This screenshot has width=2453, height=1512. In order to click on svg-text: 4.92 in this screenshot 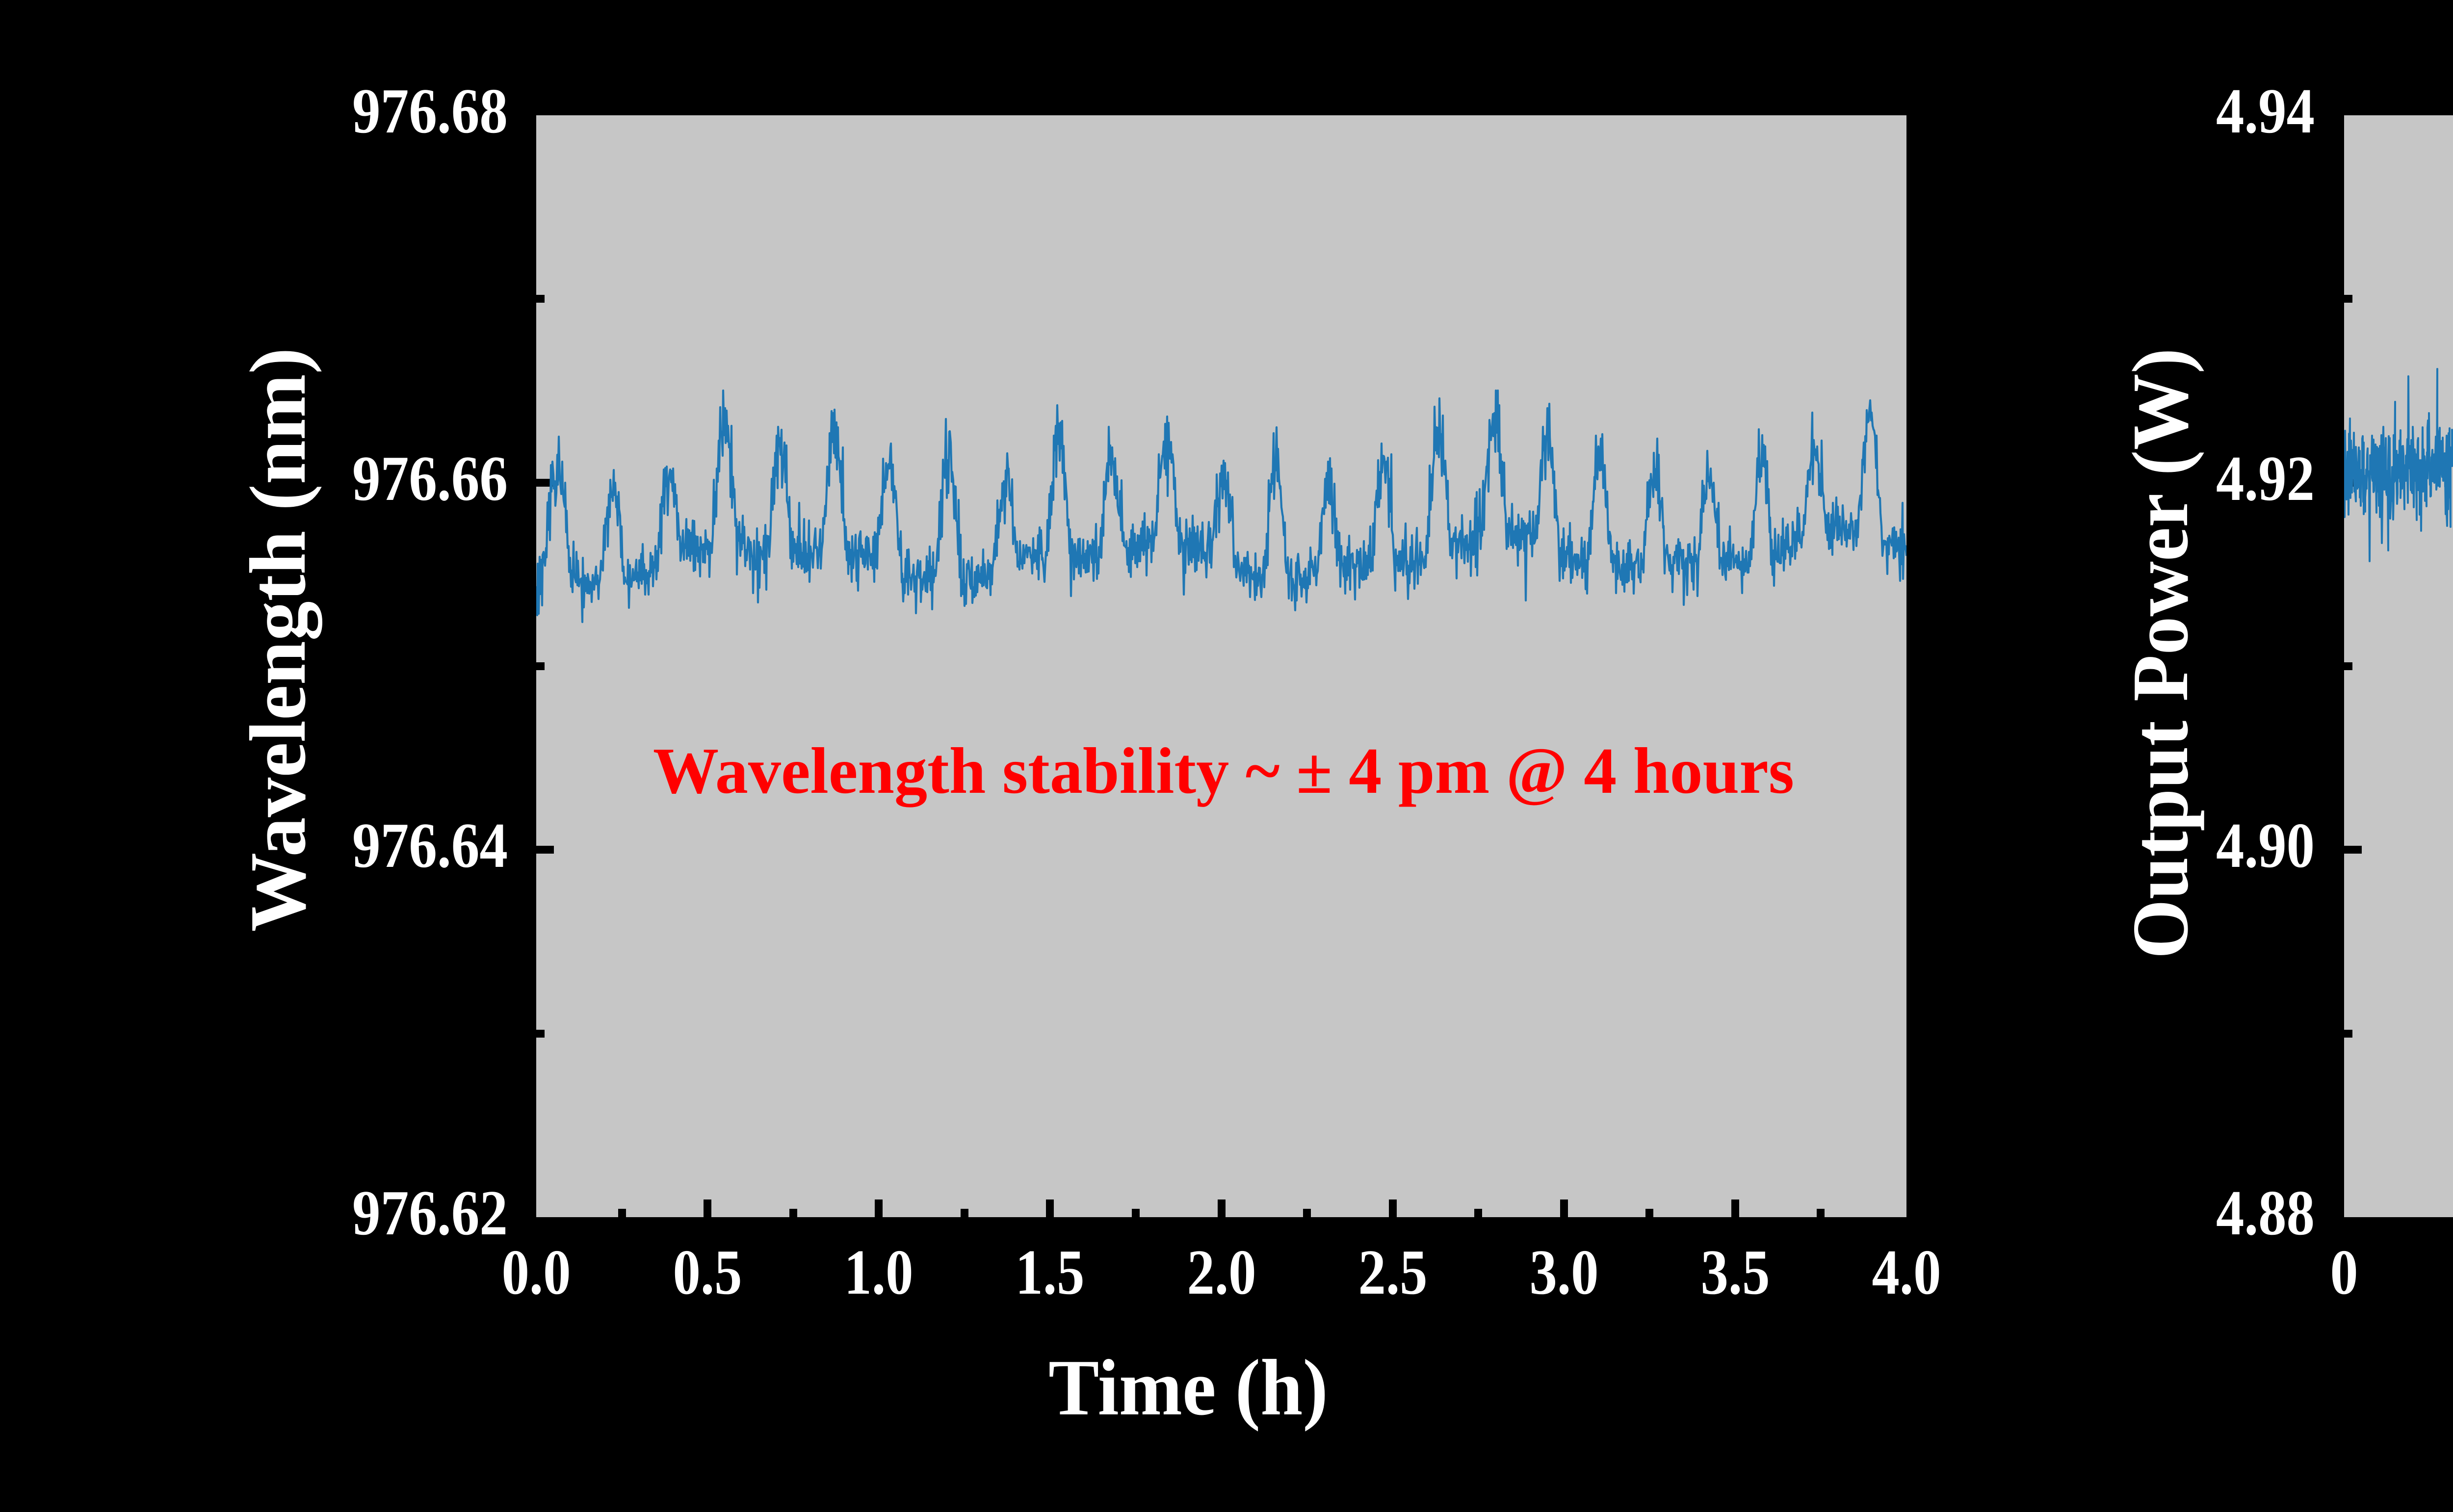, I will do `click(2265, 479)`.